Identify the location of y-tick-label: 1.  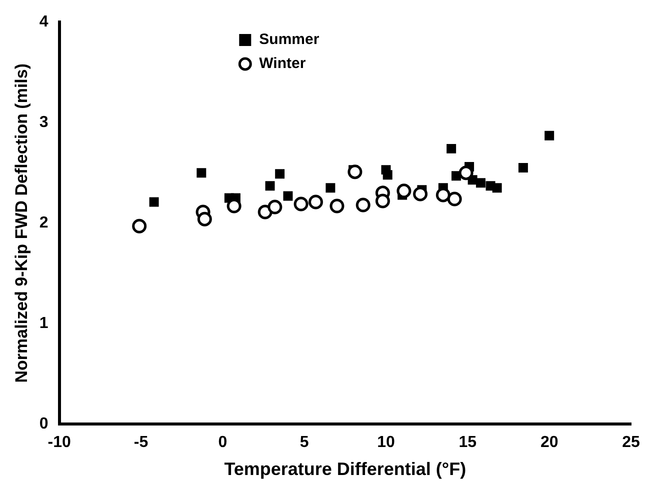
(43, 323).